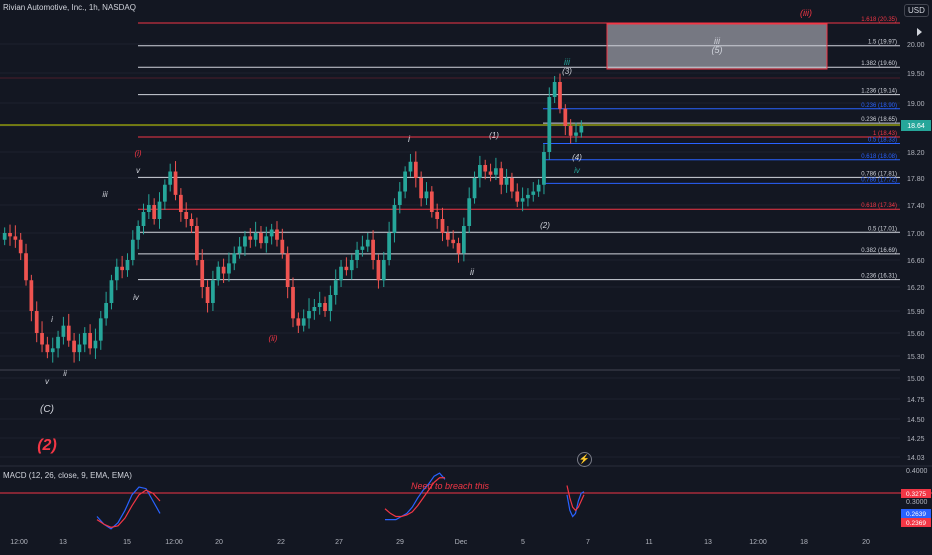  I want to click on price-tick: 15.60, so click(916, 334).